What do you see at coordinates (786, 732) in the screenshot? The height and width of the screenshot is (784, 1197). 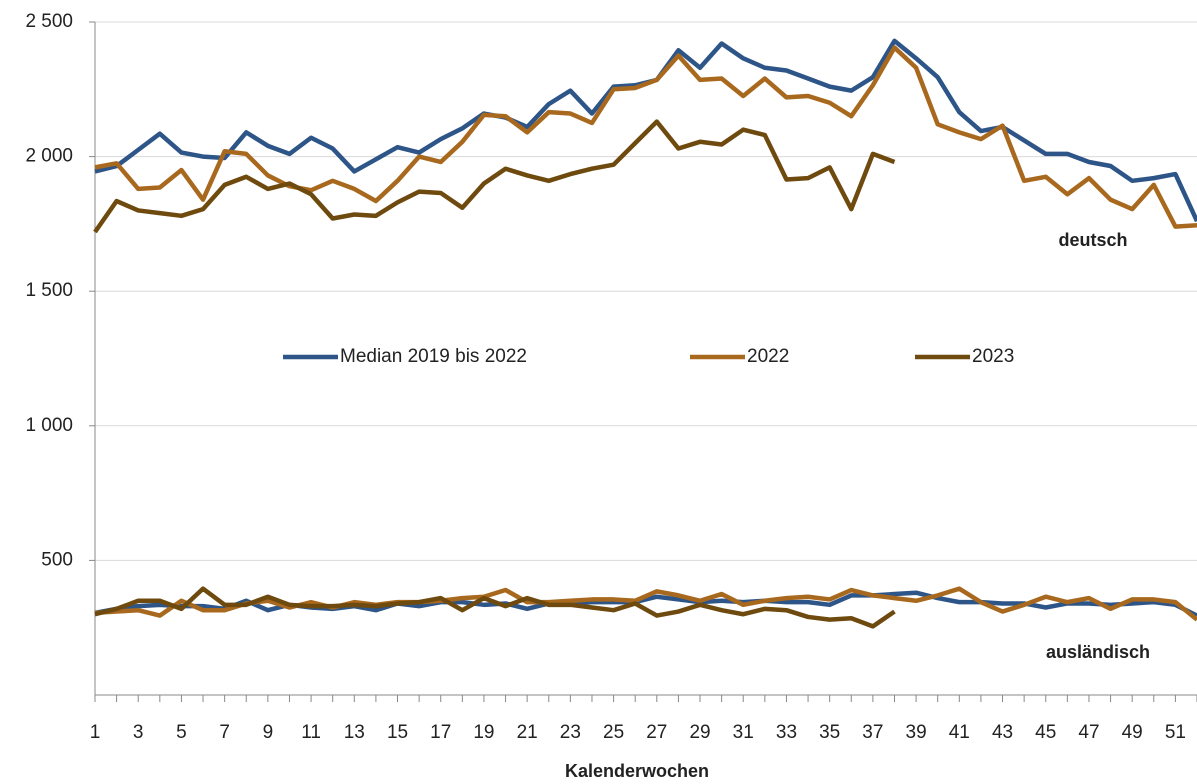 I see `x-tick-label: 33` at bounding box center [786, 732].